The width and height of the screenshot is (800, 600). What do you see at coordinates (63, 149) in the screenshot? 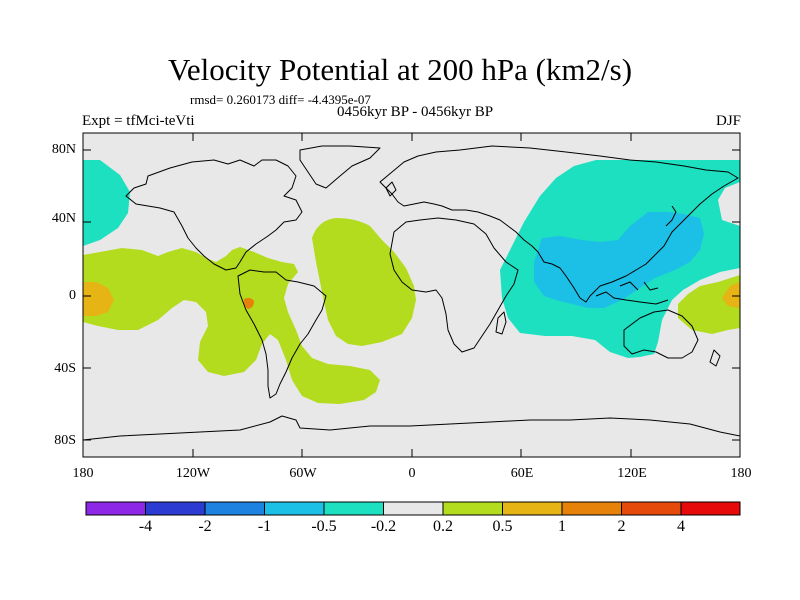
I see `y-tick-label: 80N` at bounding box center [63, 149].